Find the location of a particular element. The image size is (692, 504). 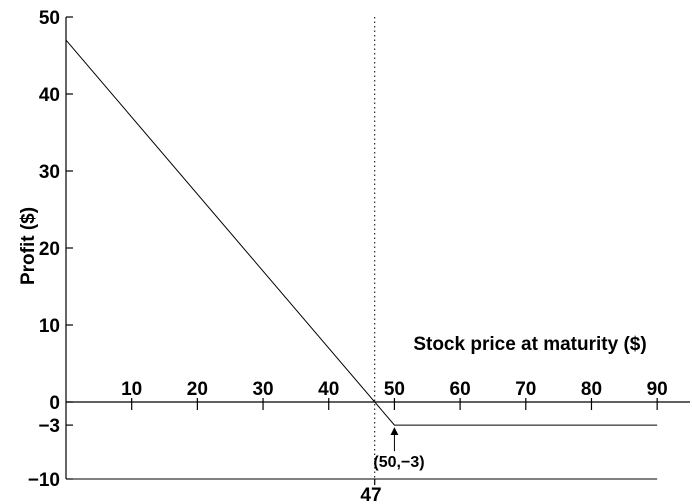

y-tick-label: 20 is located at coordinates (49, 249).